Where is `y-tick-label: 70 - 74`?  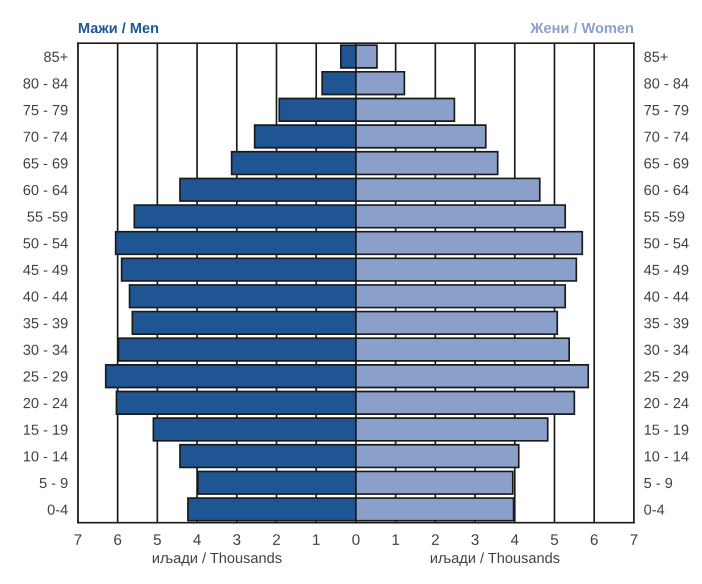
y-tick-label: 70 - 74 is located at coordinates (666, 137).